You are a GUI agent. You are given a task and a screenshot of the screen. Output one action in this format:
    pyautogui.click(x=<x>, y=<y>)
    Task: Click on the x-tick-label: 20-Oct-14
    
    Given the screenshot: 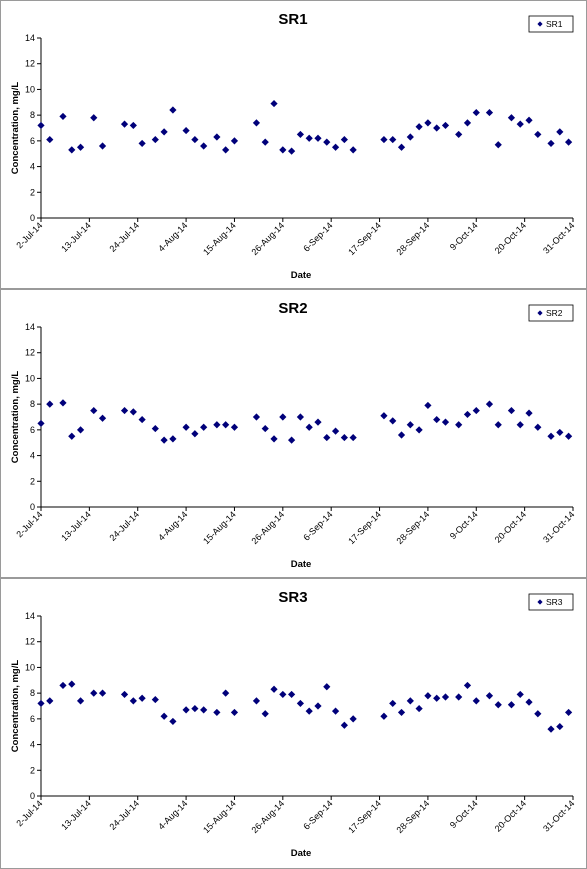 What is the action you would take?
    pyautogui.click(x=510, y=815)
    